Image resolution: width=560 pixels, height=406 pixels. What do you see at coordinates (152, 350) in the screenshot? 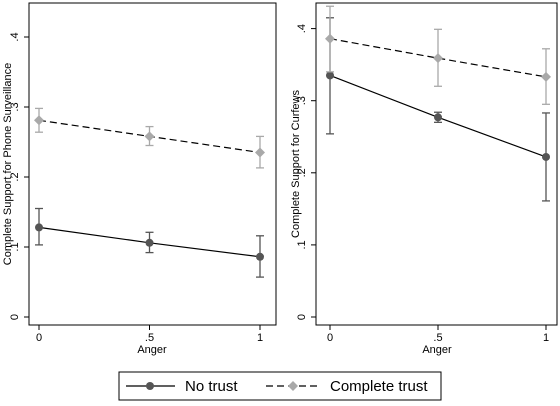
I see `left-x-axis-title: Anger` at bounding box center [152, 350].